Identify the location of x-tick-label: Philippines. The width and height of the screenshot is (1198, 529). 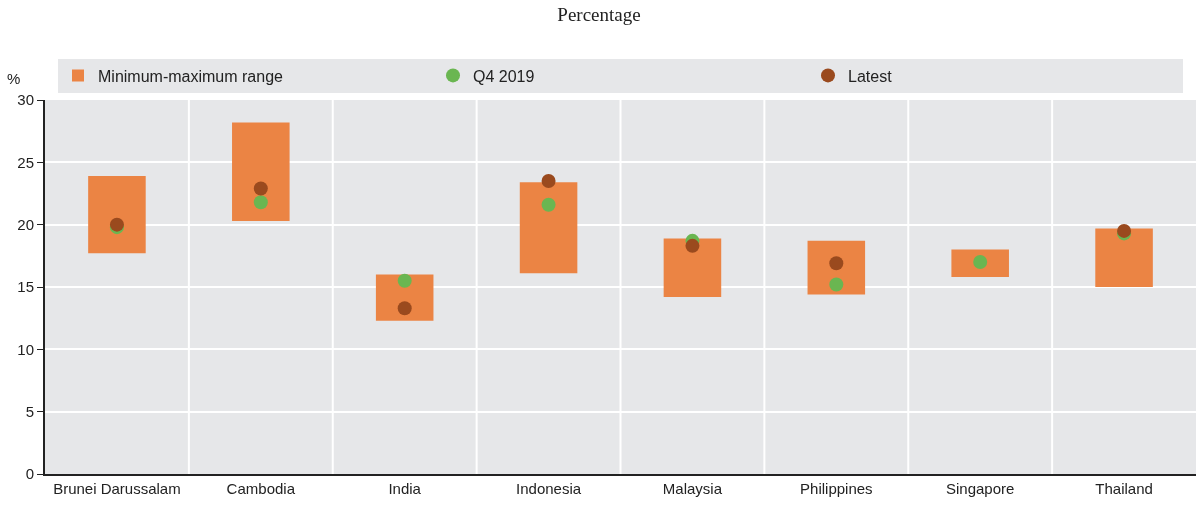
(836, 488).